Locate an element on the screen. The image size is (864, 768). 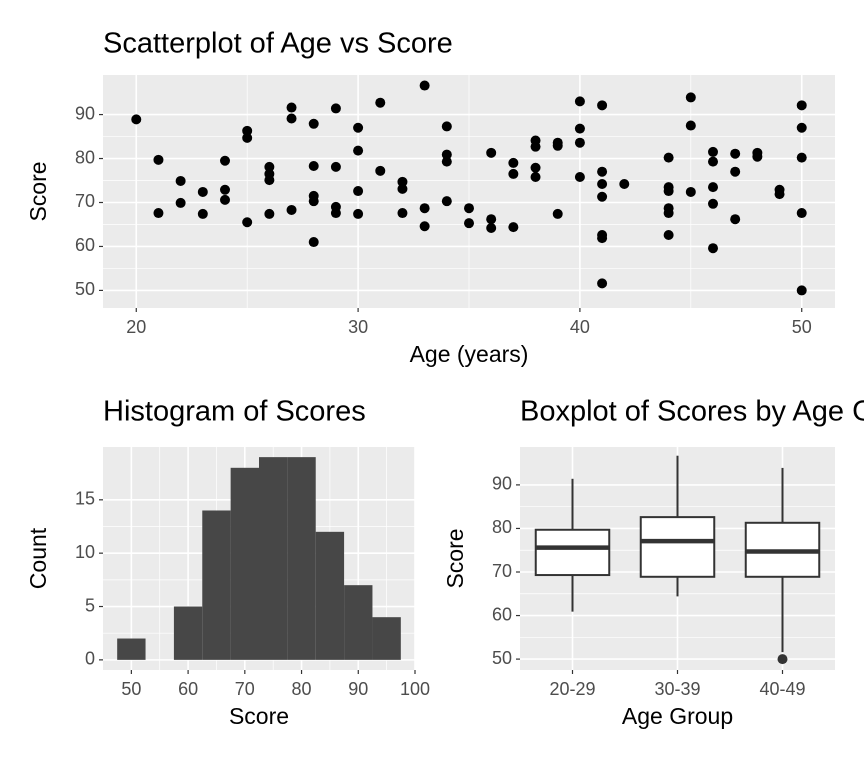
y-tick-label: 10 is located at coordinates (85, 552).